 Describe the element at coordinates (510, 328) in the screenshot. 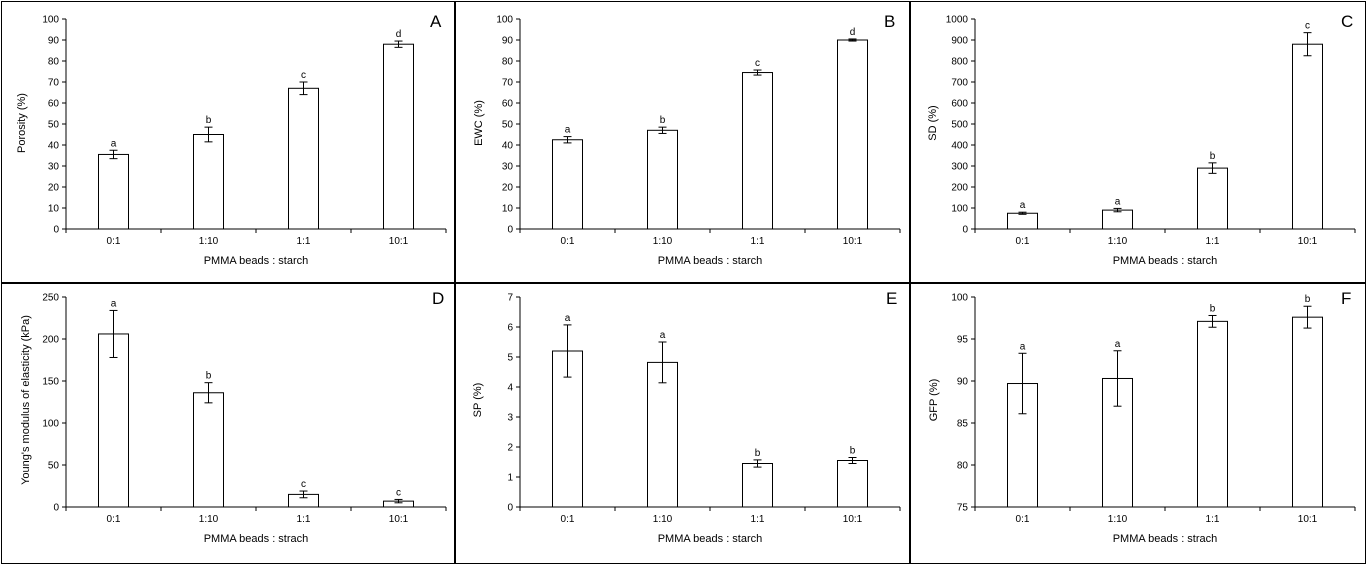

I see `y-tick-label: 6` at that location.